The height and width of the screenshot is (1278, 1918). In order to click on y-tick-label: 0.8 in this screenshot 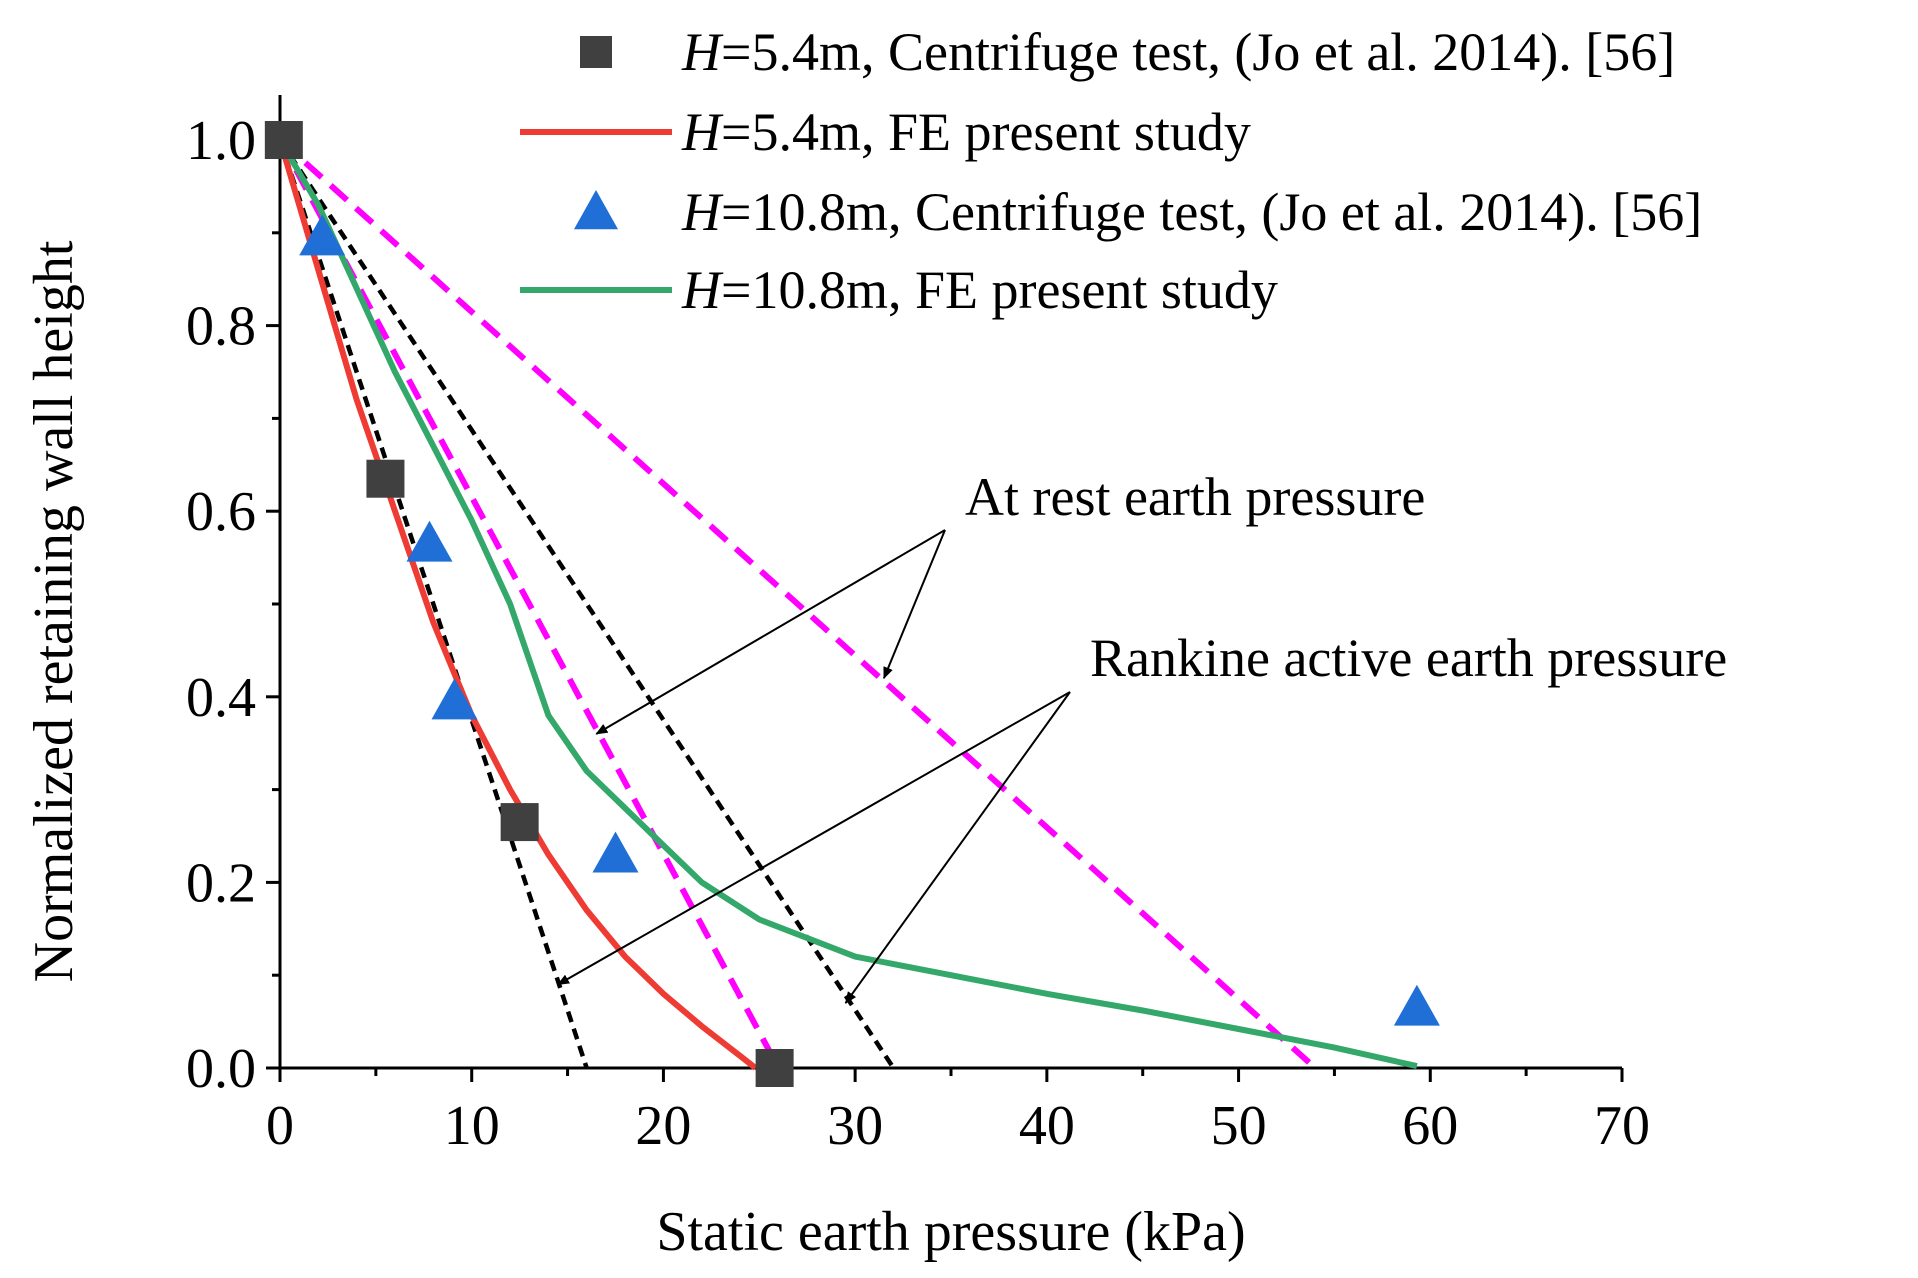, I will do `click(221, 327)`.